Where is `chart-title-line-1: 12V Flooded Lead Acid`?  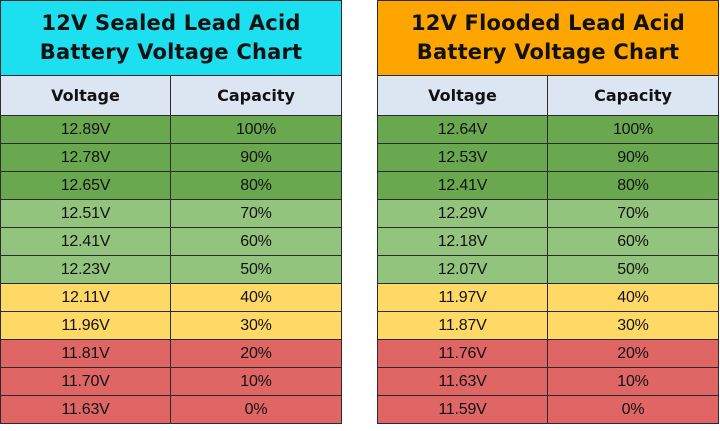 chart-title-line-1: 12V Flooded Lead Acid is located at coordinates (548, 23).